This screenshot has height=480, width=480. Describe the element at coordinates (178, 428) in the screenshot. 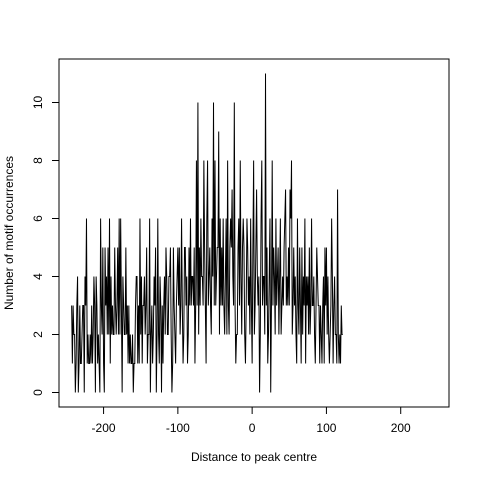

I see `x-tick-label: -100` at that location.